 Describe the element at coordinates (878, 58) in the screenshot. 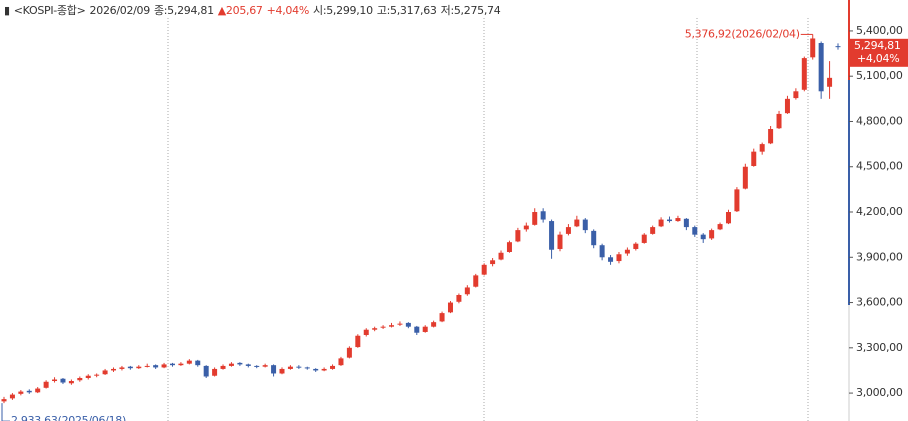

I see `last-change: +4,04%` at that location.